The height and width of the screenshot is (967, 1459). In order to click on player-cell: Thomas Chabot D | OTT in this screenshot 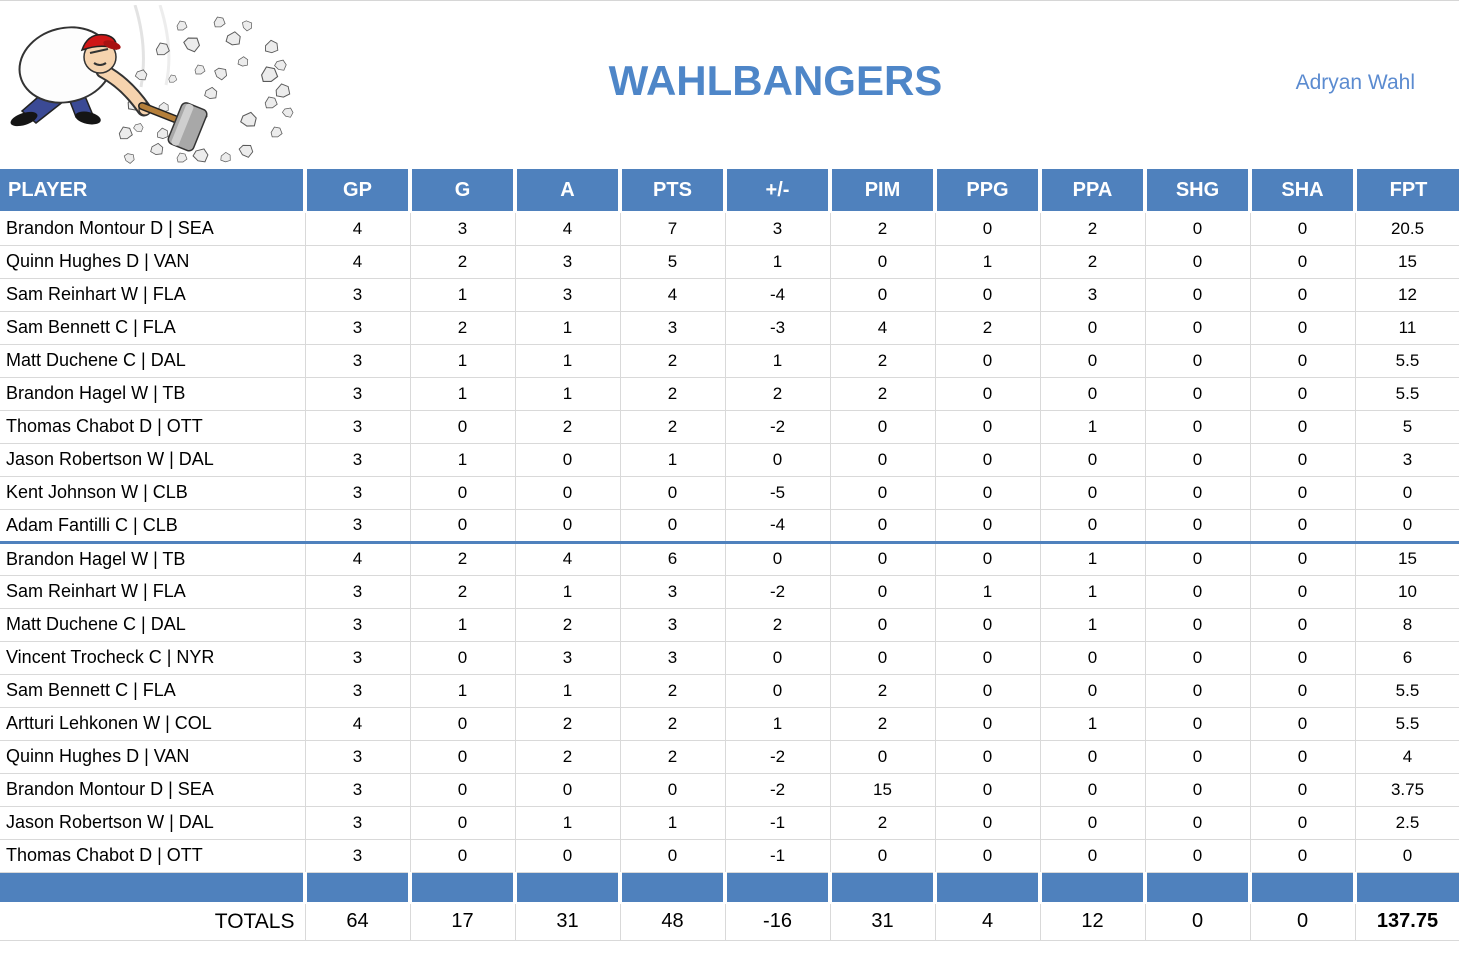, I will do `click(153, 855)`.